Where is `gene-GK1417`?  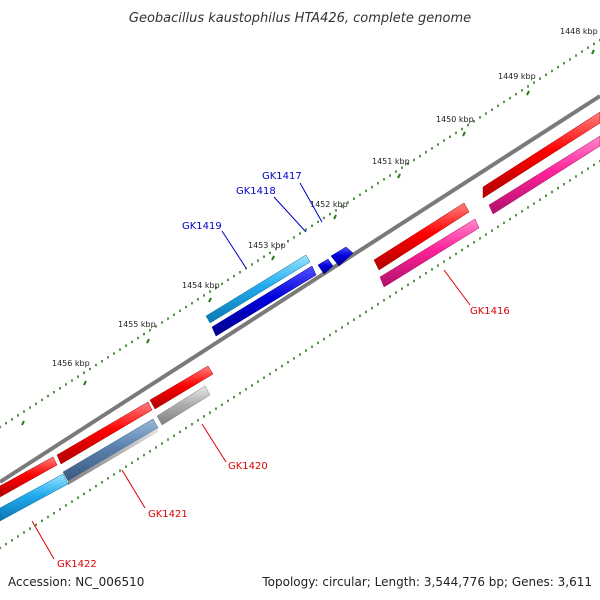
gene-GK1417 is located at coordinates (342, 256).